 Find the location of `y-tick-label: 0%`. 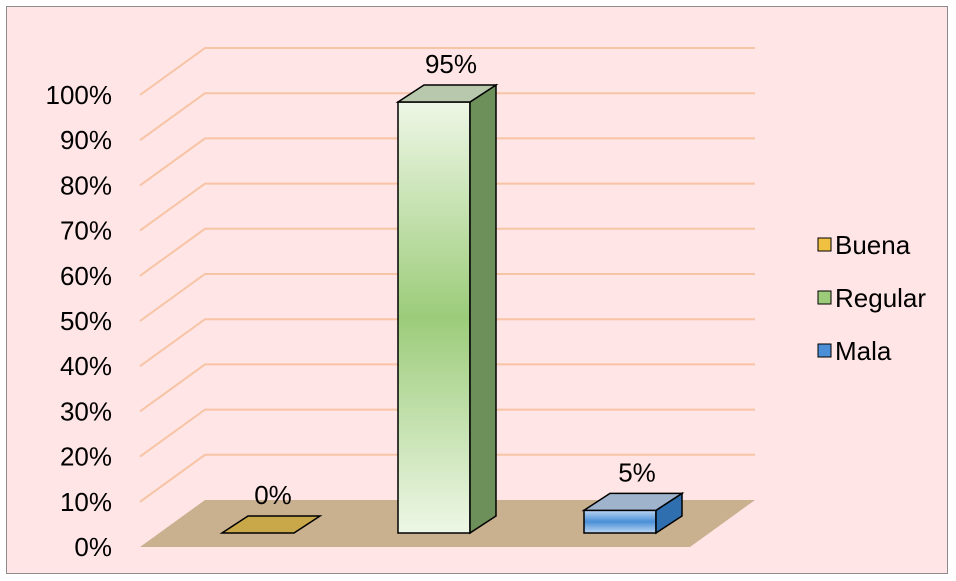

y-tick-label: 0% is located at coordinates (93, 547).